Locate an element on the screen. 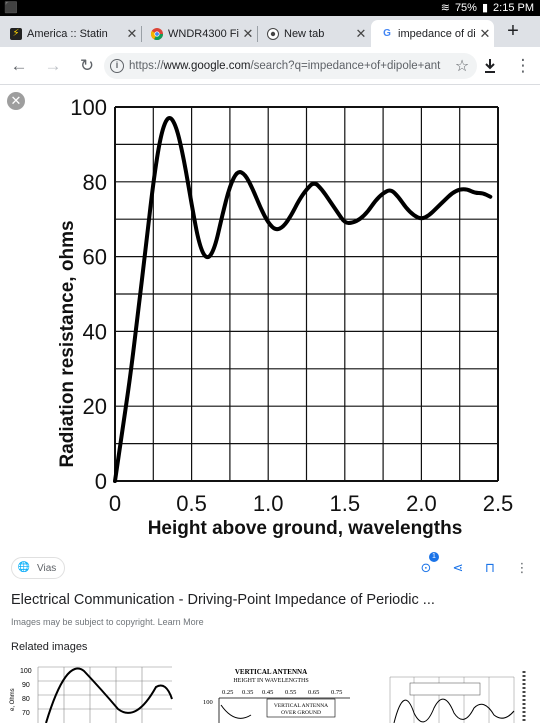  wifi-icon: ≋ is located at coordinates (445, 8).